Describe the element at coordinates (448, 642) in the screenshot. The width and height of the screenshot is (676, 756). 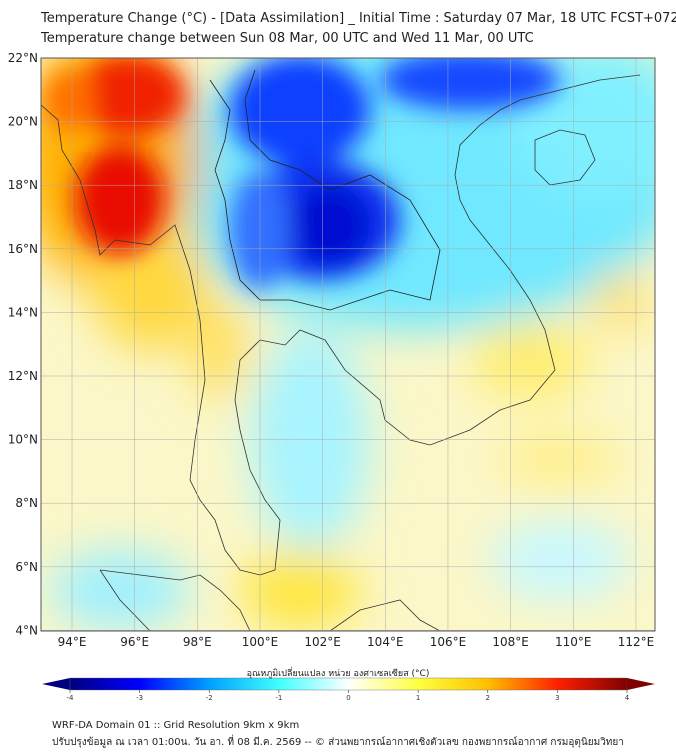
I see `lon-tick-label: 106°E` at that location.